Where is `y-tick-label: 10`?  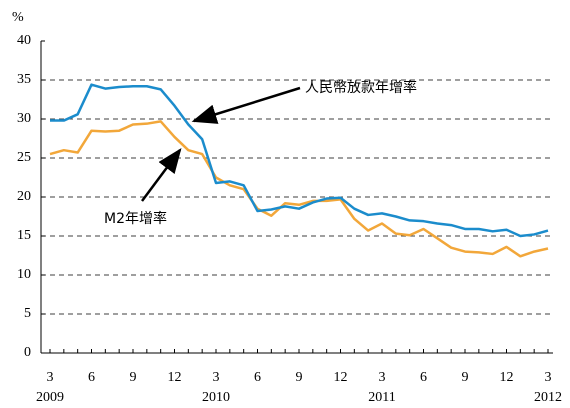 y-tick-label: 10 is located at coordinates (24, 274).